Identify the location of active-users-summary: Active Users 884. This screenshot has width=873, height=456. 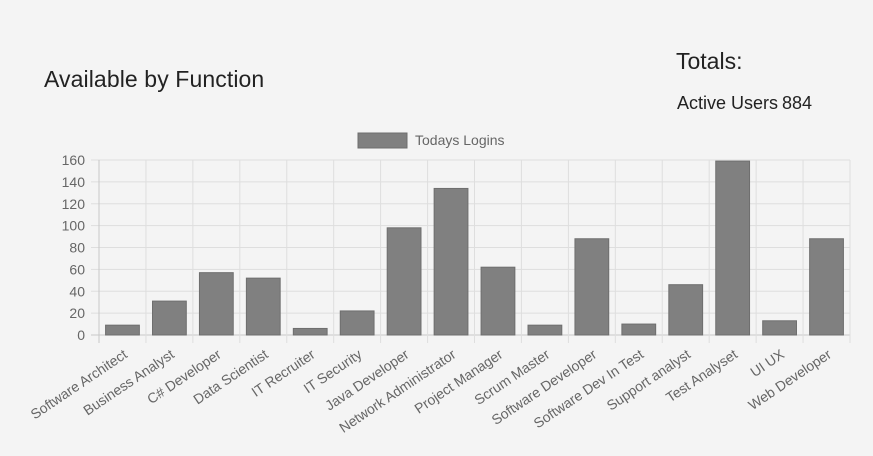
(744, 103).